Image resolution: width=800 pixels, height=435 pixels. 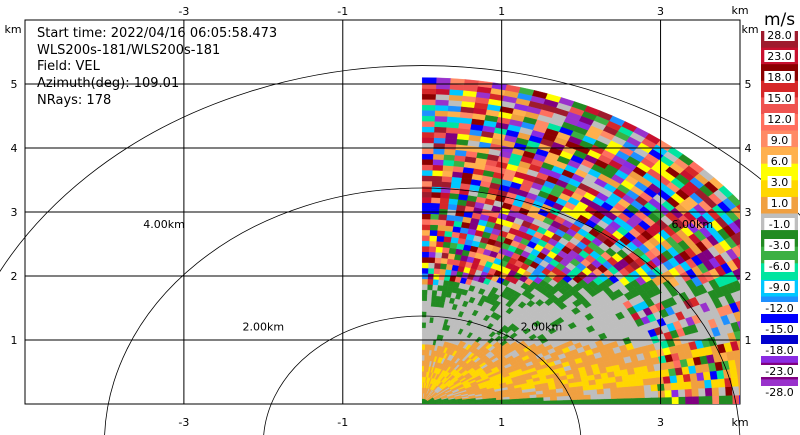 I want to click on colorbar-tick-label: 1.0, so click(x=780, y=203).